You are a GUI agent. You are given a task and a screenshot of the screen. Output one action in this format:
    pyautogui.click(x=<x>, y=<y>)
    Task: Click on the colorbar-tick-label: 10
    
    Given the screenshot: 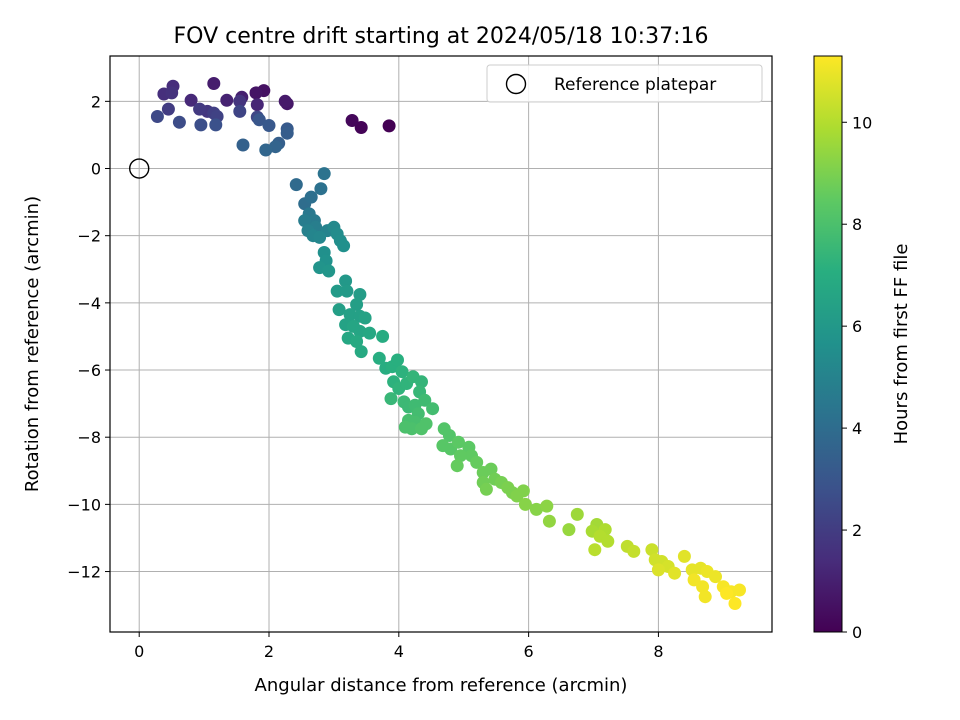 What is the action you would take?
    pyautogui.click(x=862, y=122)
    